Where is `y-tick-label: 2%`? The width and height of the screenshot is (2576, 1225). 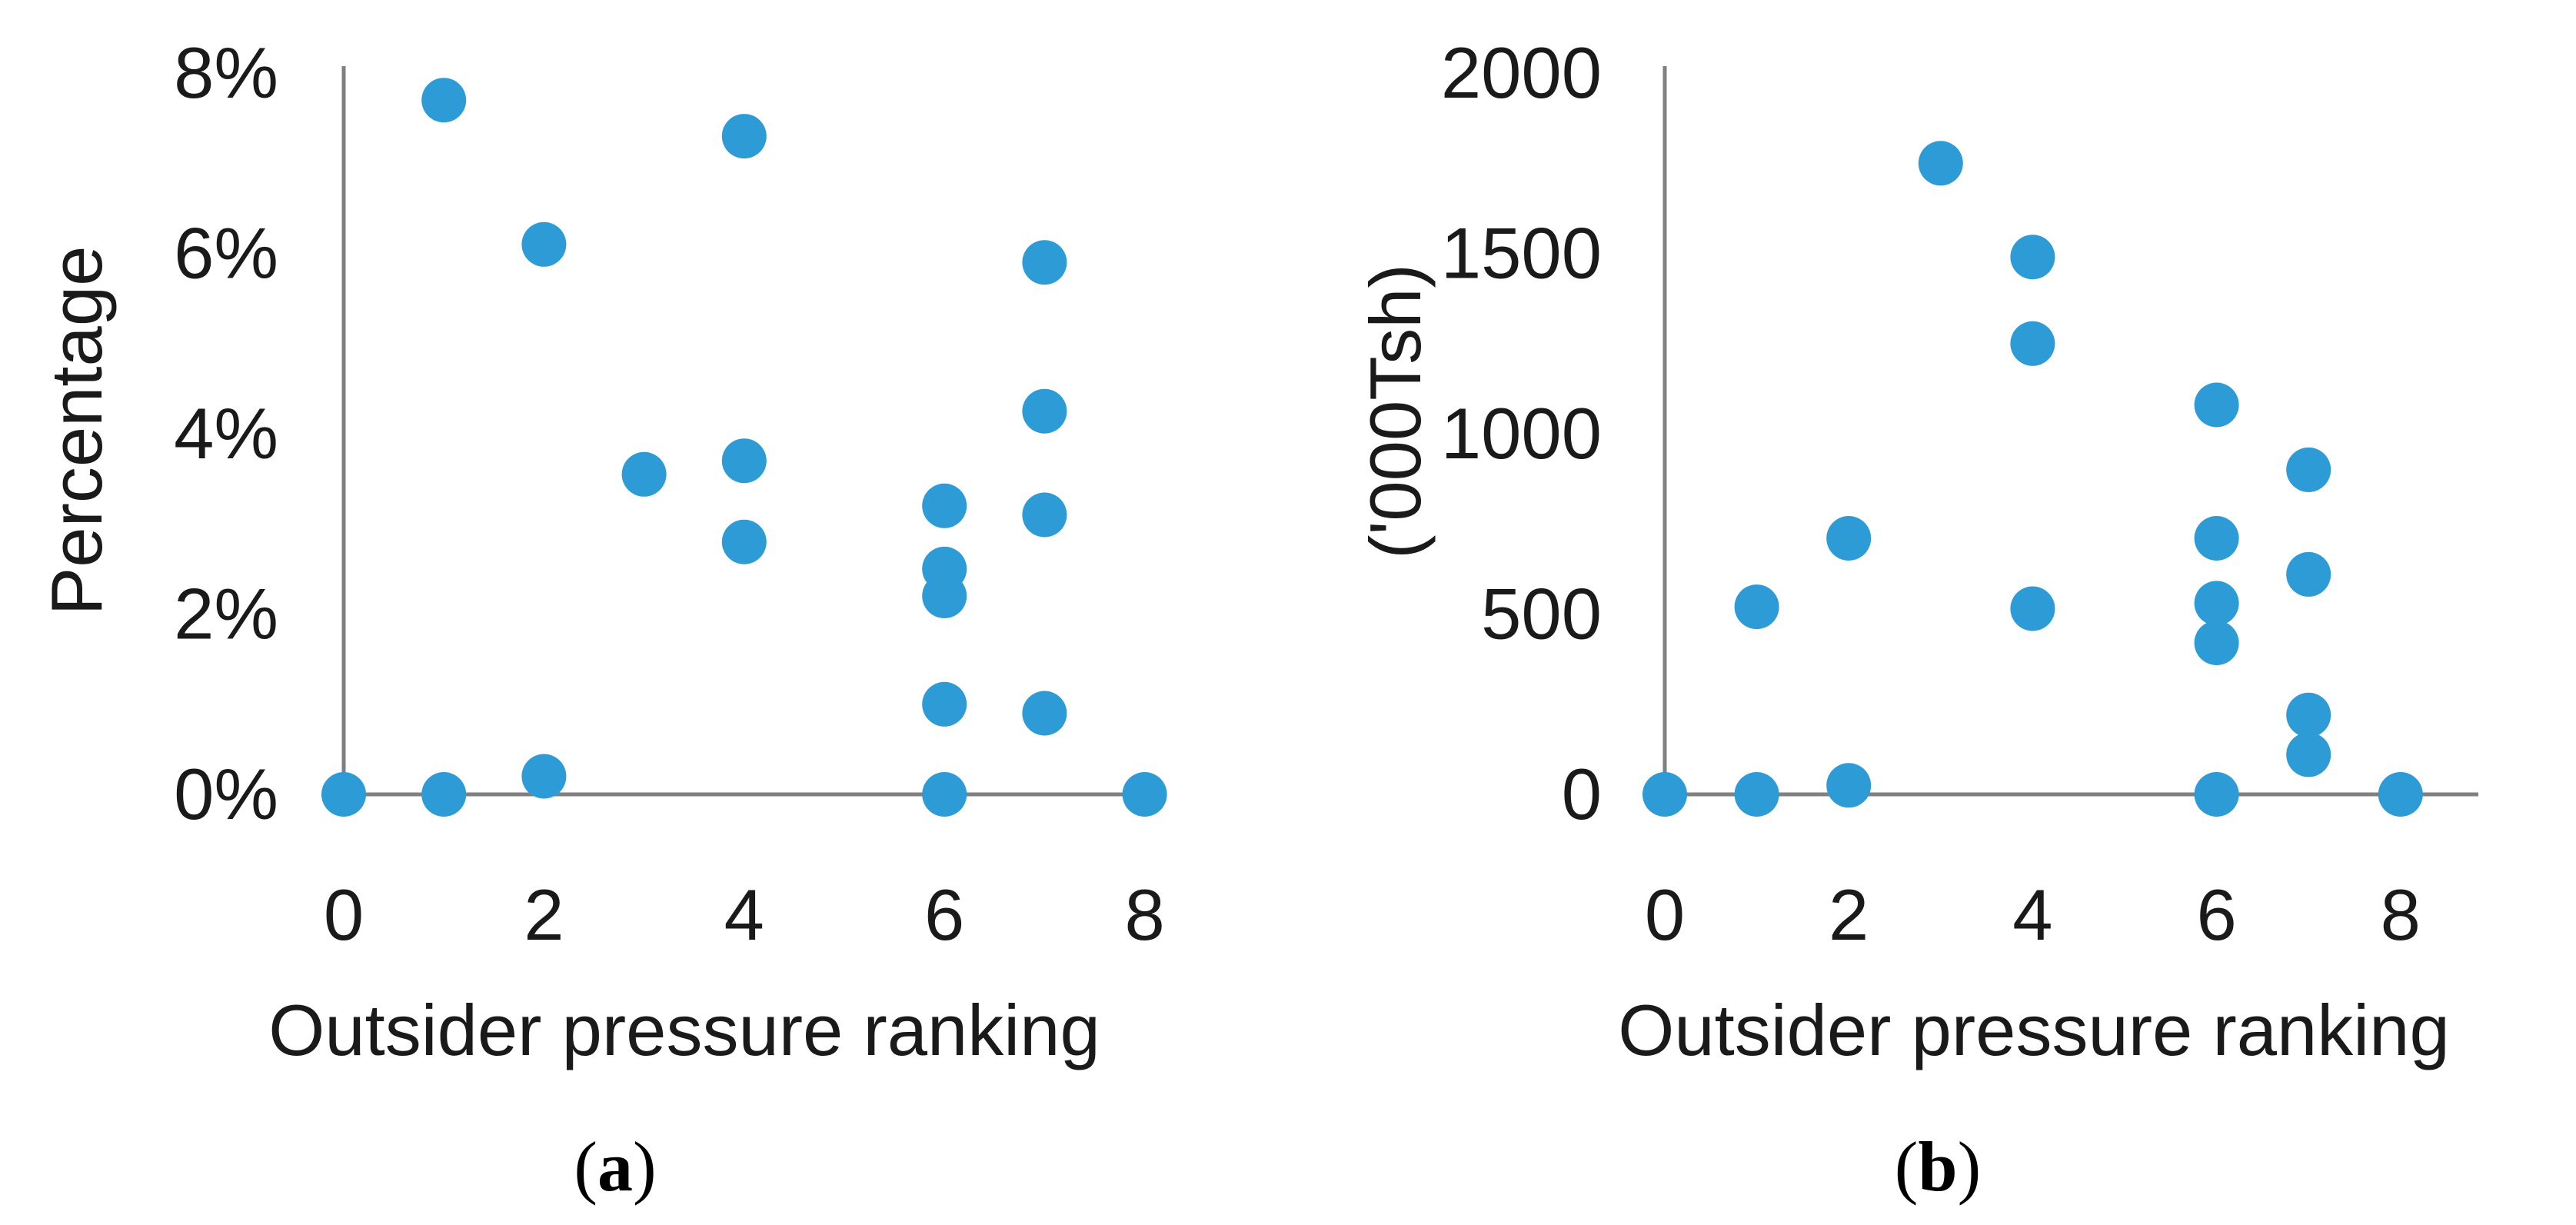
y-tick-label: 2% is located at coordinates (226, 614).